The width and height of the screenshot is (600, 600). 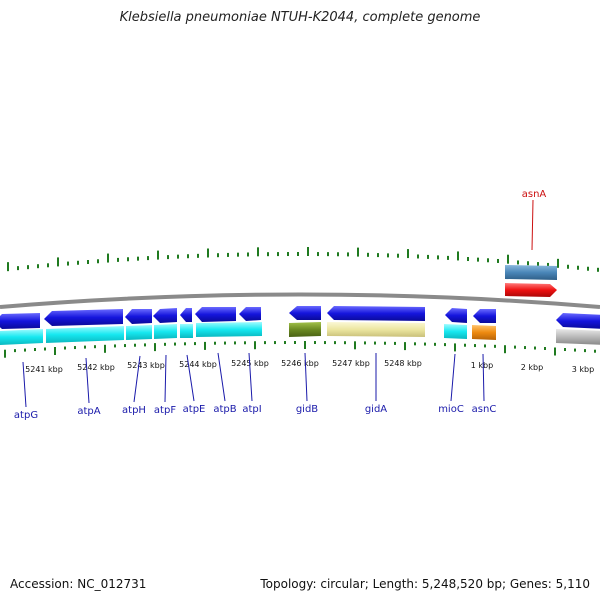 I want to click on feature-row-top, so click(x=531, y=281).